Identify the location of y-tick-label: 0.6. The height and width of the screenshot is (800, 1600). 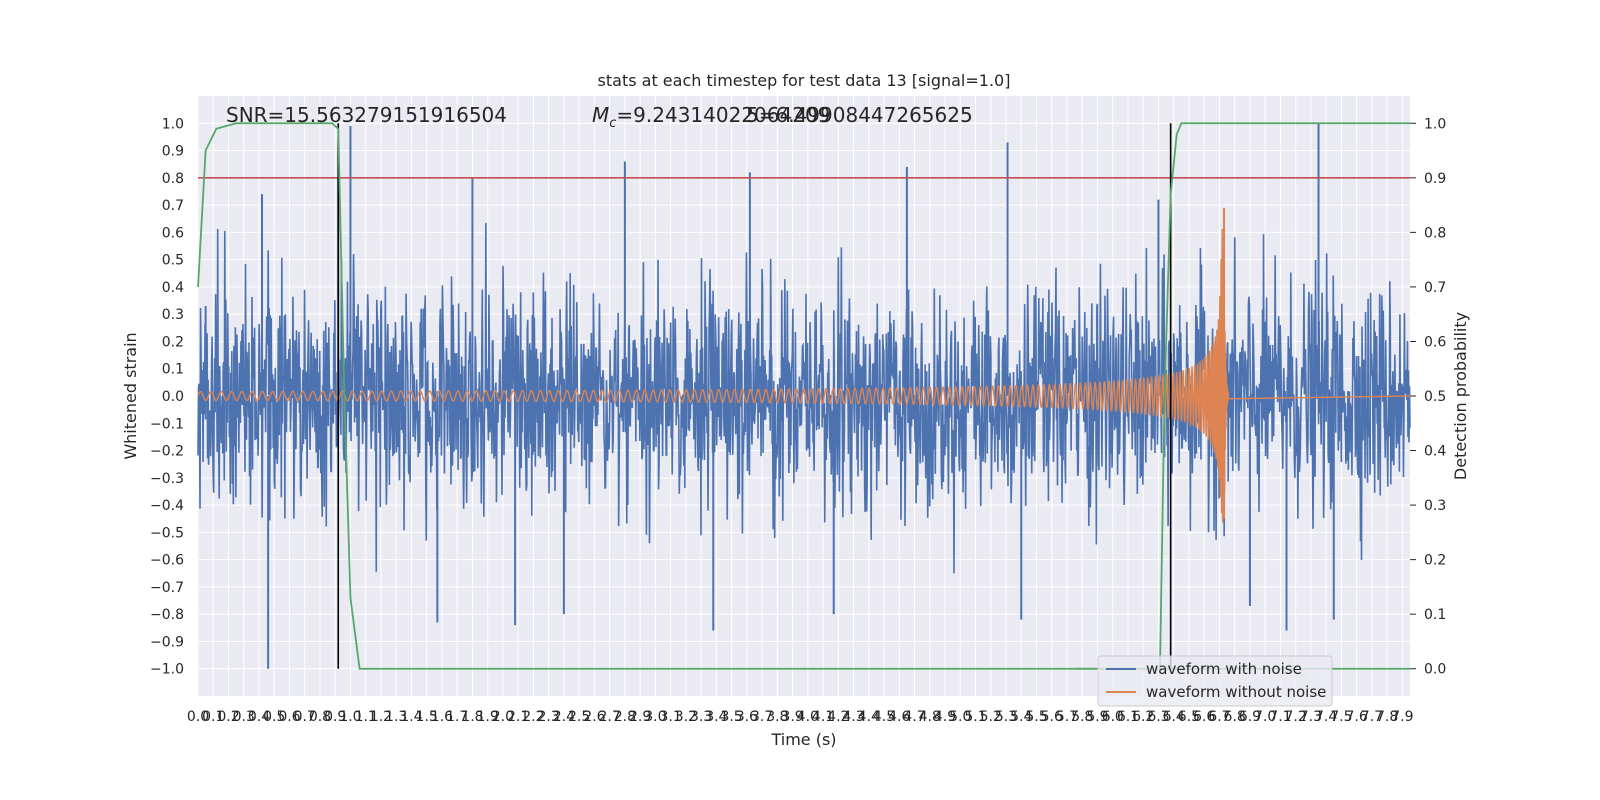
(173, 233).